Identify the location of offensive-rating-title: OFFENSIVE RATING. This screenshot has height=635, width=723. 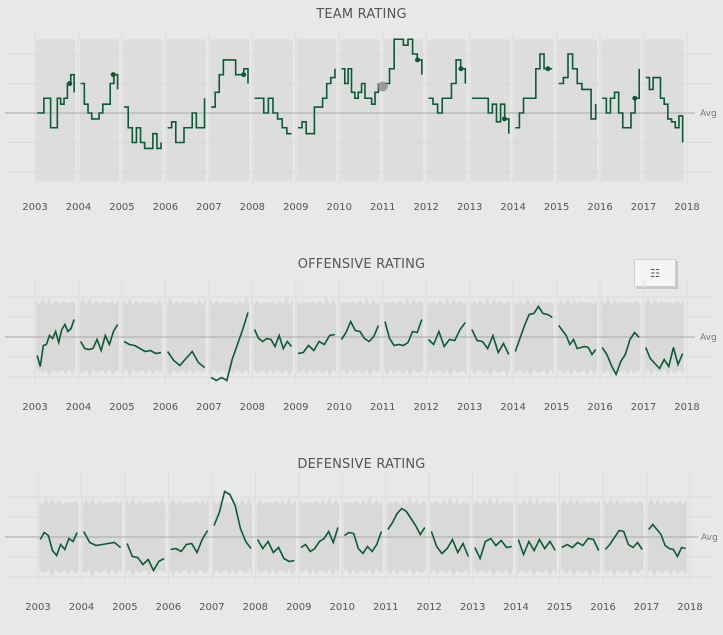
(361, 264).